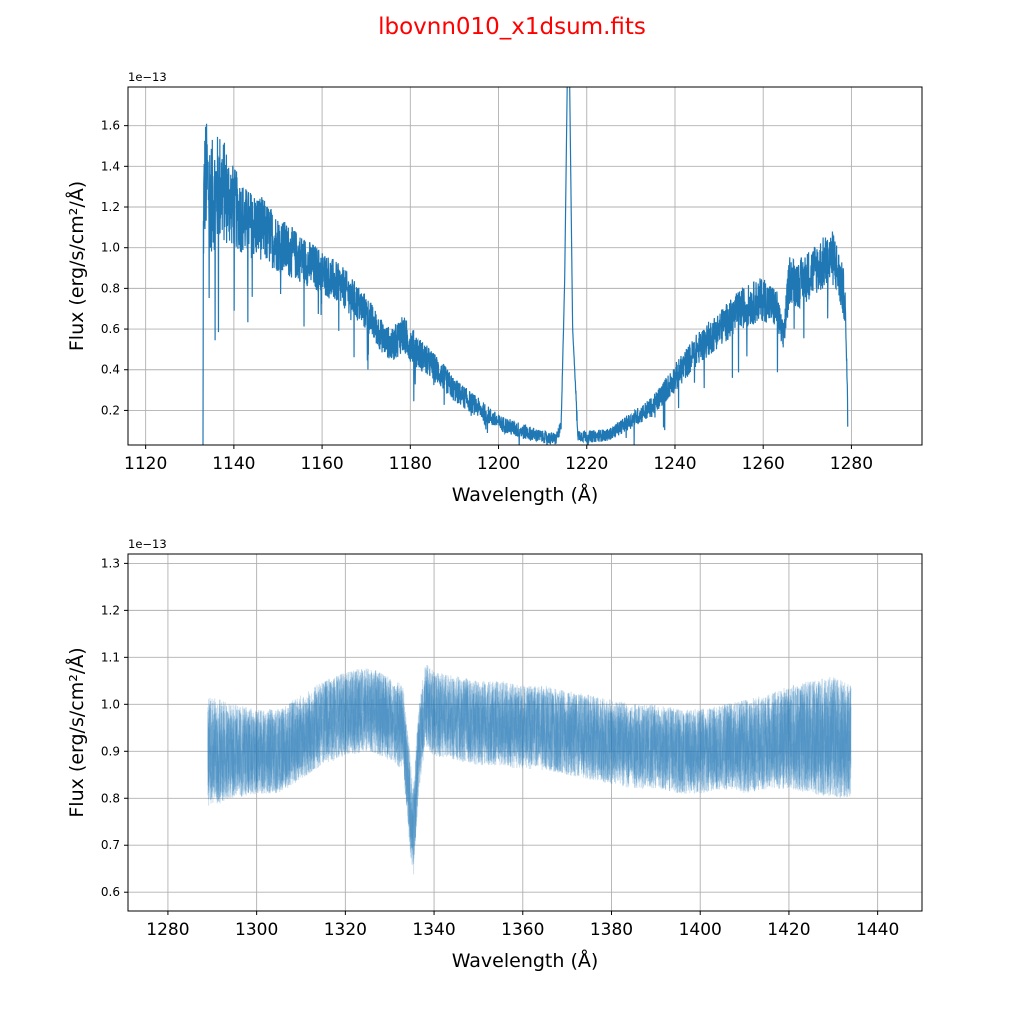  I want to click on y-tick-label: 0.4, so click(110, 370).